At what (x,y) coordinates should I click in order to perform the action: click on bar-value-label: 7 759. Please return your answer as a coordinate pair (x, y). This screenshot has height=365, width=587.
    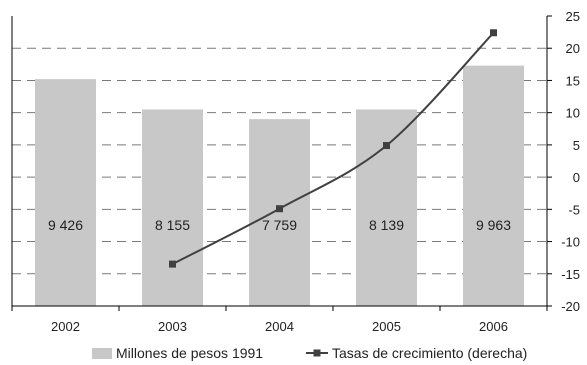
    Looking at the image, I should click on (279, 225).